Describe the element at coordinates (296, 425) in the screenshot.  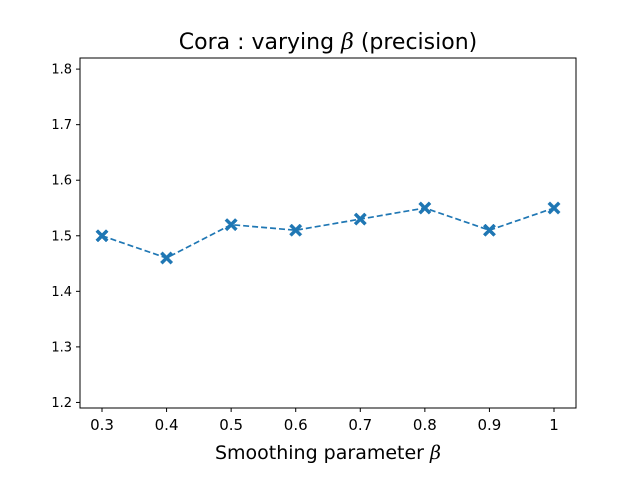
I see `x-tick-label: 0.6` at that location.